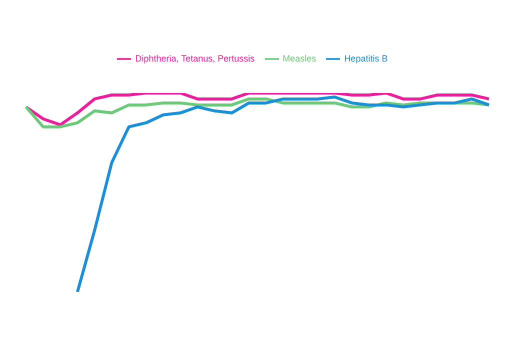  What do you see at coordinates (195, 58) in the screenshot?
I see `legend-label: Diphtheria, Tetanus, Pertussis` at bounding box center [195, 58].